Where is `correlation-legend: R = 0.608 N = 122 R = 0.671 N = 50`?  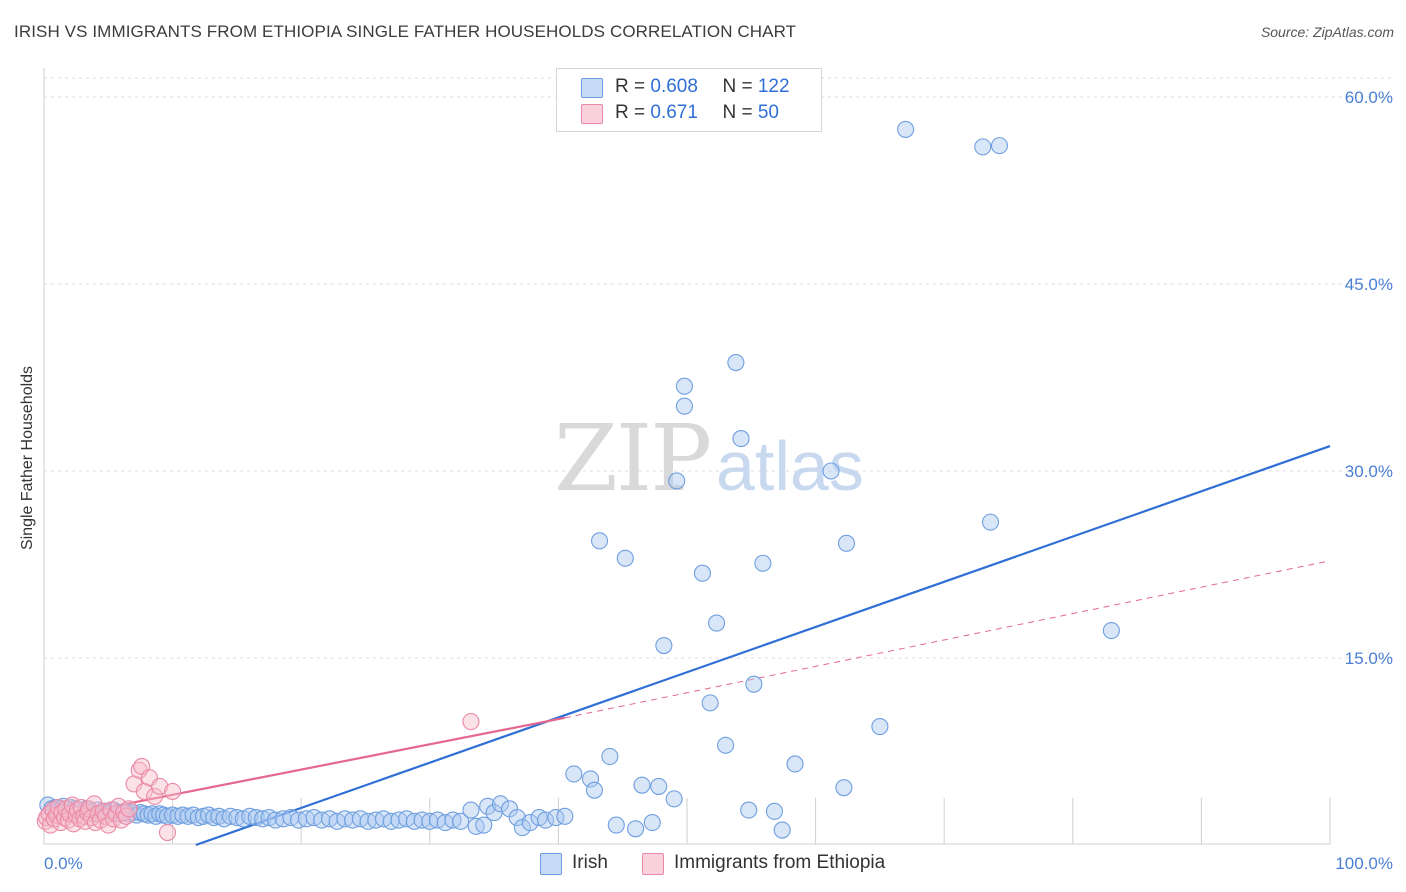 correlation-legend: R = 0.608 N = 122 R = 0.671 N = 50 is located at coordinates (689, 100).